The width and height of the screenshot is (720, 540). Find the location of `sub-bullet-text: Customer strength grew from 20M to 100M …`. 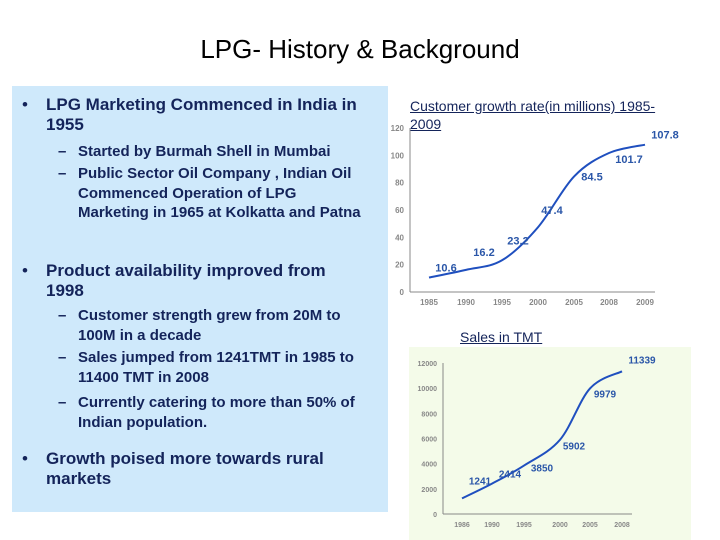

sub-bullet-text: Customer strength grew from 20M to 100M … is located at coordinates (209, 325).